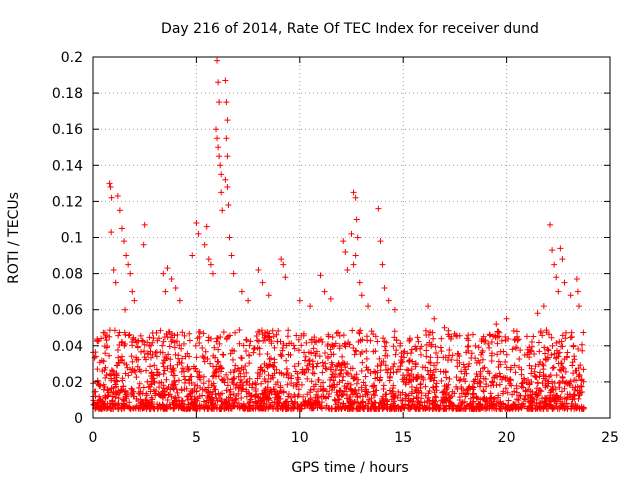 This screenshot has height=480, width=640. Describe the element at coordinates (67, 130) in the screenshot. I see `y-tick-label: 0.16` at that location.